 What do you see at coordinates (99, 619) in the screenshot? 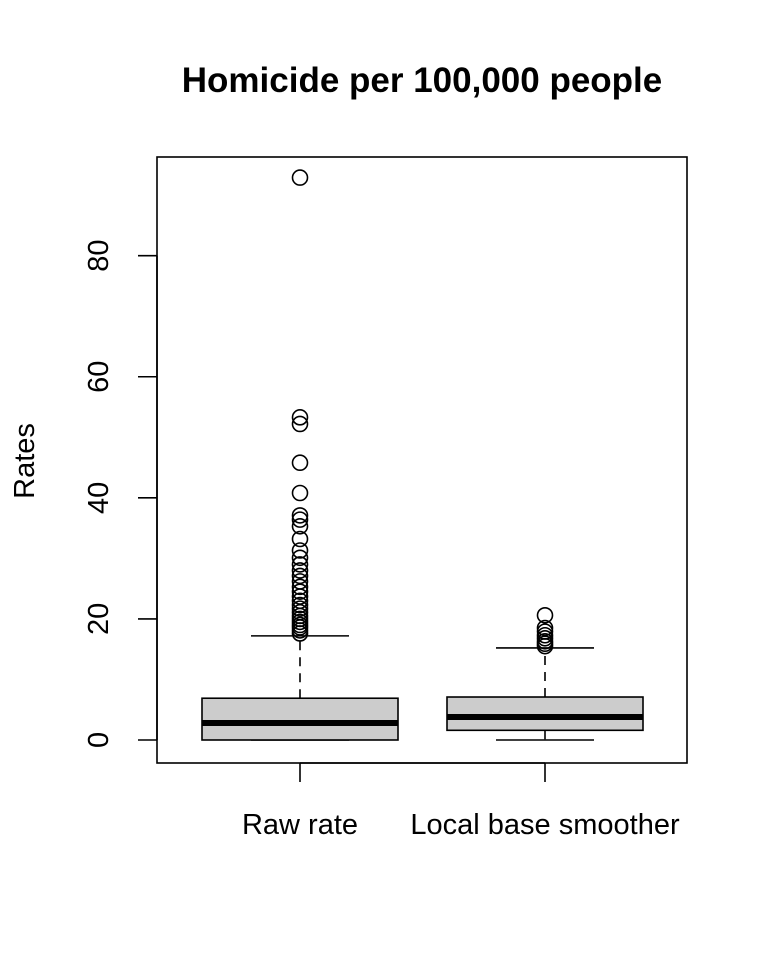
I see `y-tick-label: 20` at bounding box center [99, 619].